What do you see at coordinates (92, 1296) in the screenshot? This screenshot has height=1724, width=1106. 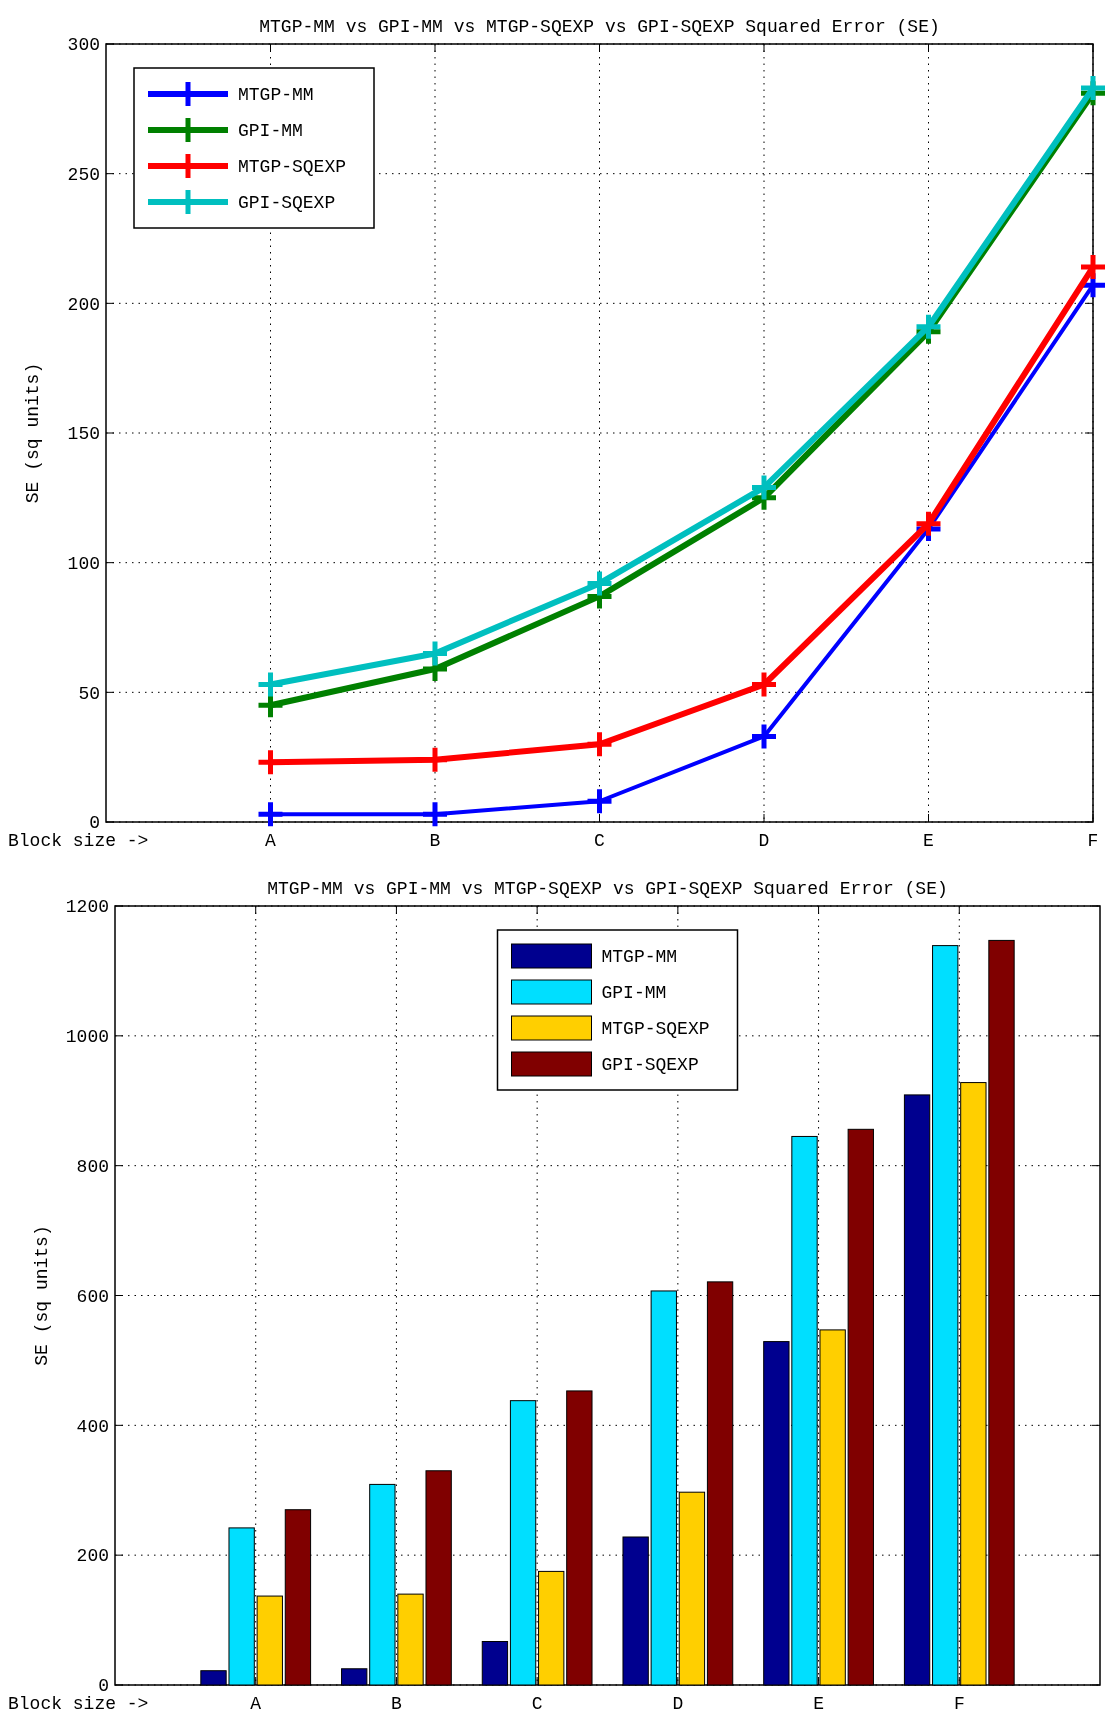 I see `y-tick-label: 600` at bounding box center [92, 1296].